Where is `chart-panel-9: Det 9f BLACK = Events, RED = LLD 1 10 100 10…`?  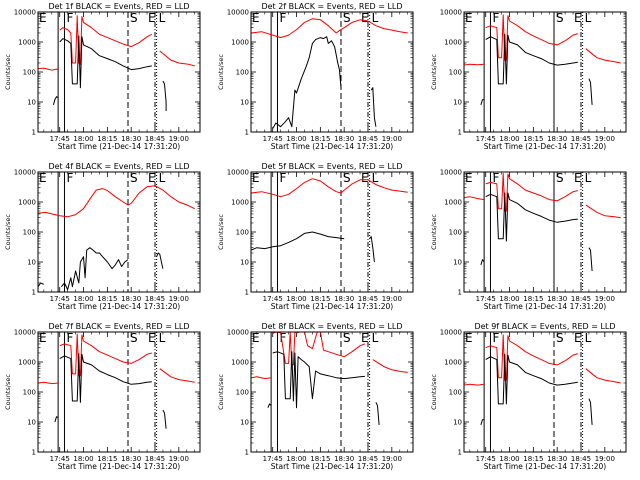
chart-panel-9: Det 9f BLACK = Events, RED = LLD 1 10 100 10… is located at coordinates (528, 396).